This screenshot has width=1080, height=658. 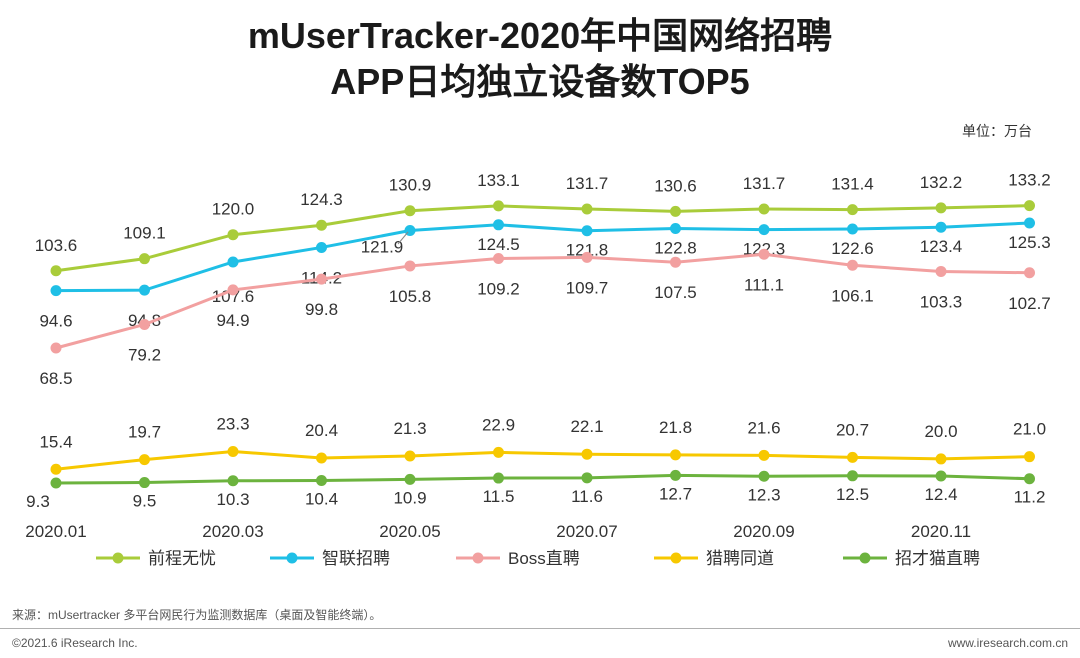 I want to click on legend-label: 招才猫直聘, so click(x=937, y=558).